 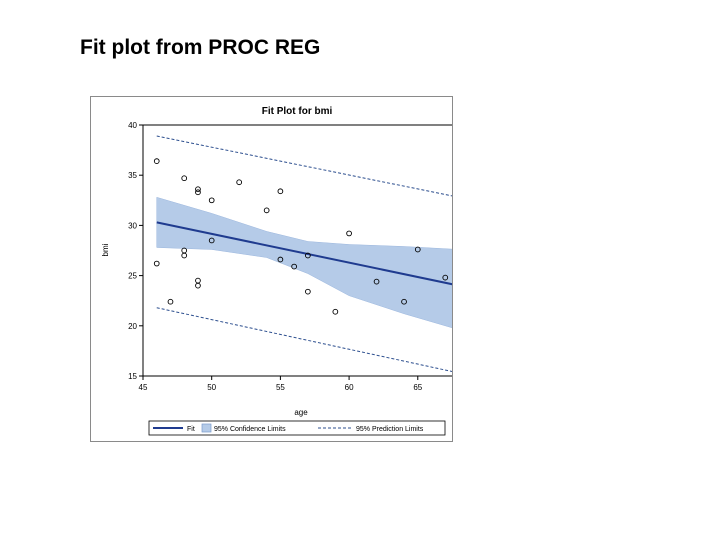 I want to click on prediction-limit-lower, so click(x=308, y=340).